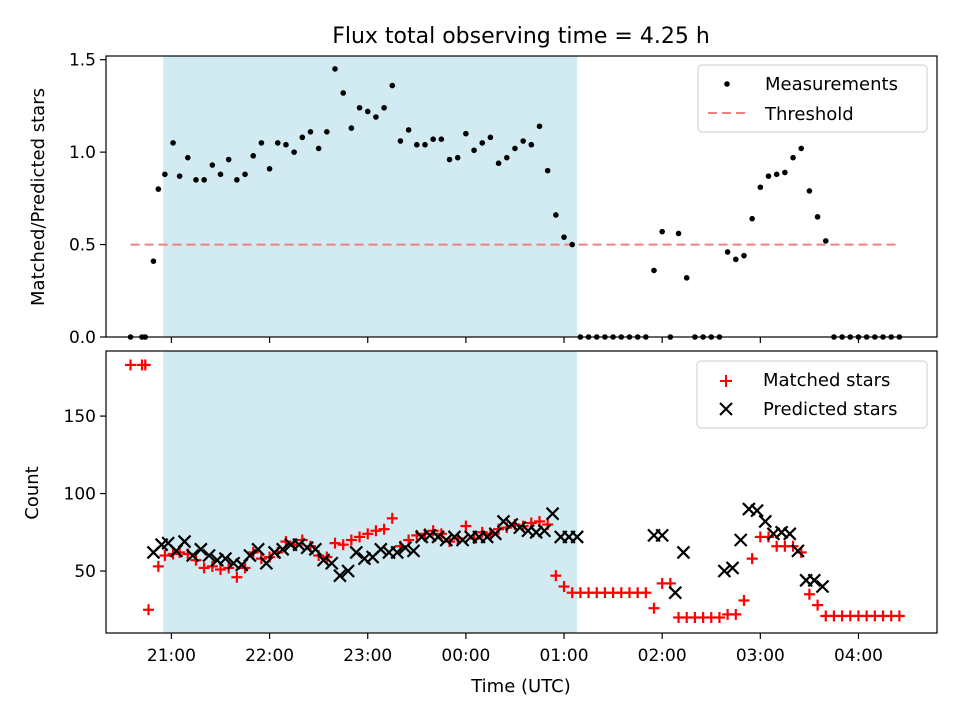 The height and width of the screenshot is (720, 960). I want to click on legend-matched-label: Matched stars, so click(826, 380).